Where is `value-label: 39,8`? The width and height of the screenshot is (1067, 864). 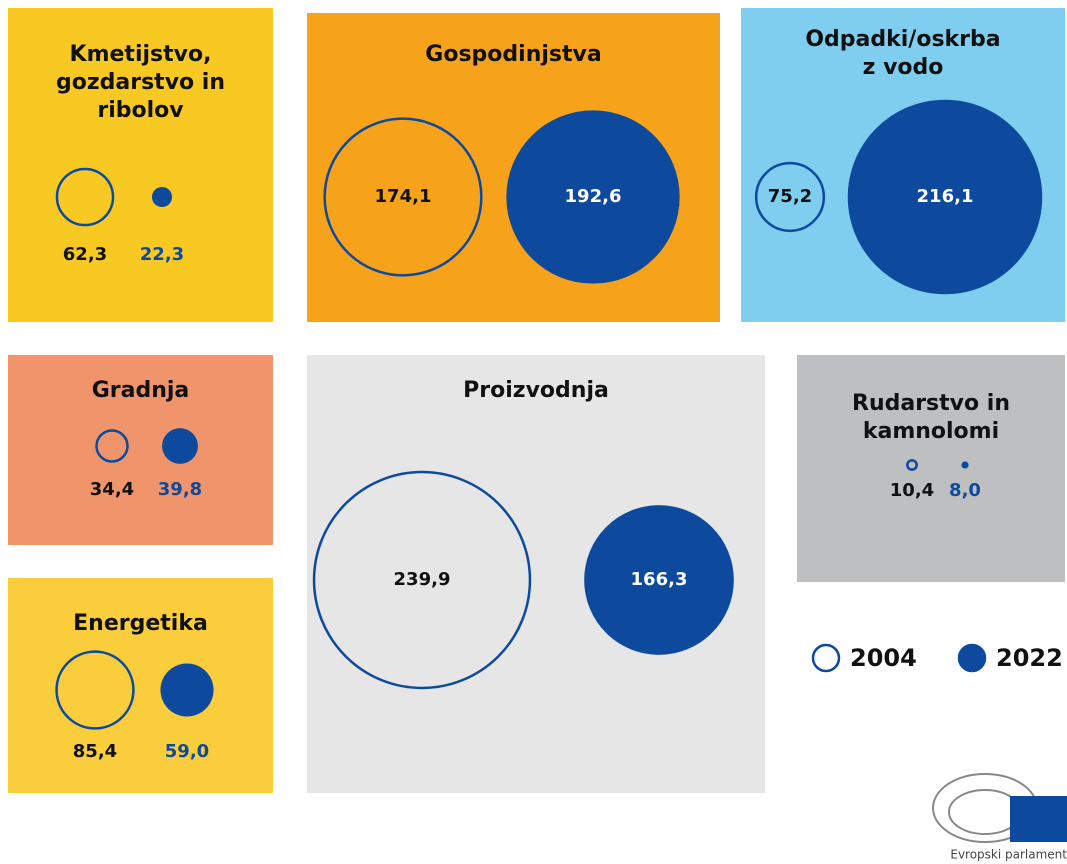
value-label: 39,8 is located at coordinates (180, 489).